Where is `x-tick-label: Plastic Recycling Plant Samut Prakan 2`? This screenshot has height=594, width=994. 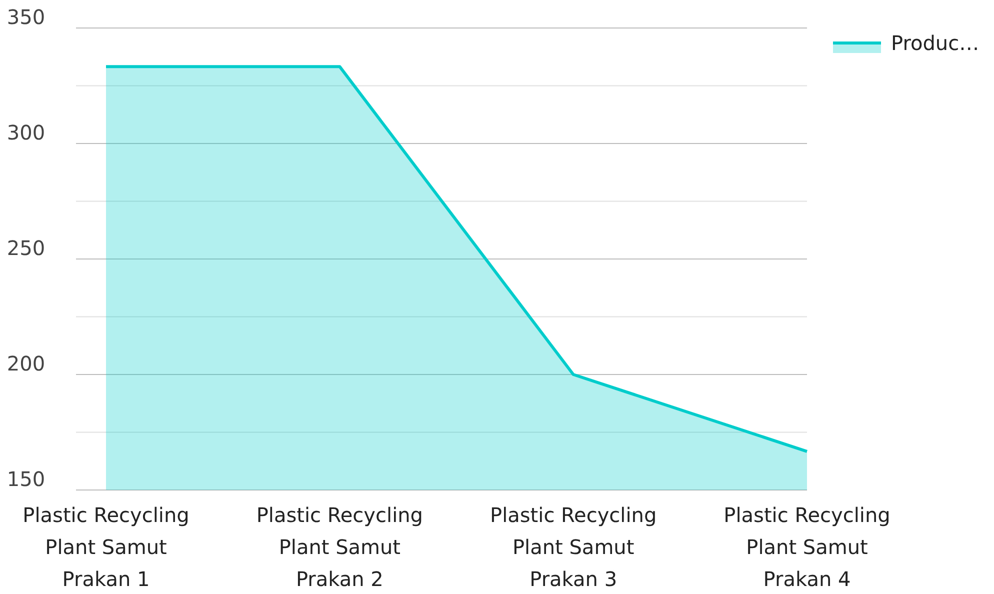 x-tick-label: Plastic Recycling Plant Samut Prakan 2 is located at coordinates (340, 547).